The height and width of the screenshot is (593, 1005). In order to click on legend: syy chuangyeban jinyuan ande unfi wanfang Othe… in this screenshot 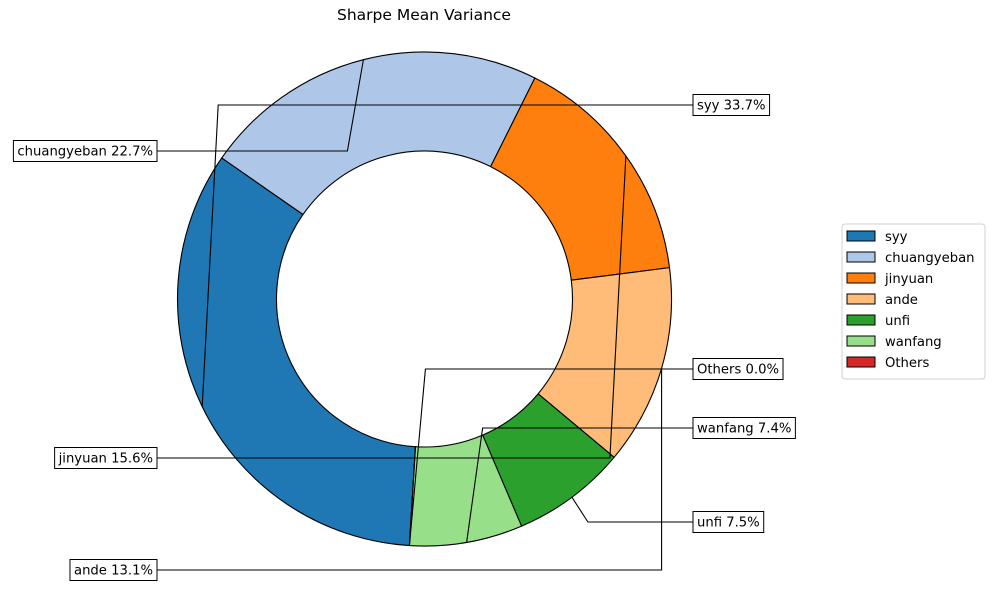, I will do `click(913, 301)`.